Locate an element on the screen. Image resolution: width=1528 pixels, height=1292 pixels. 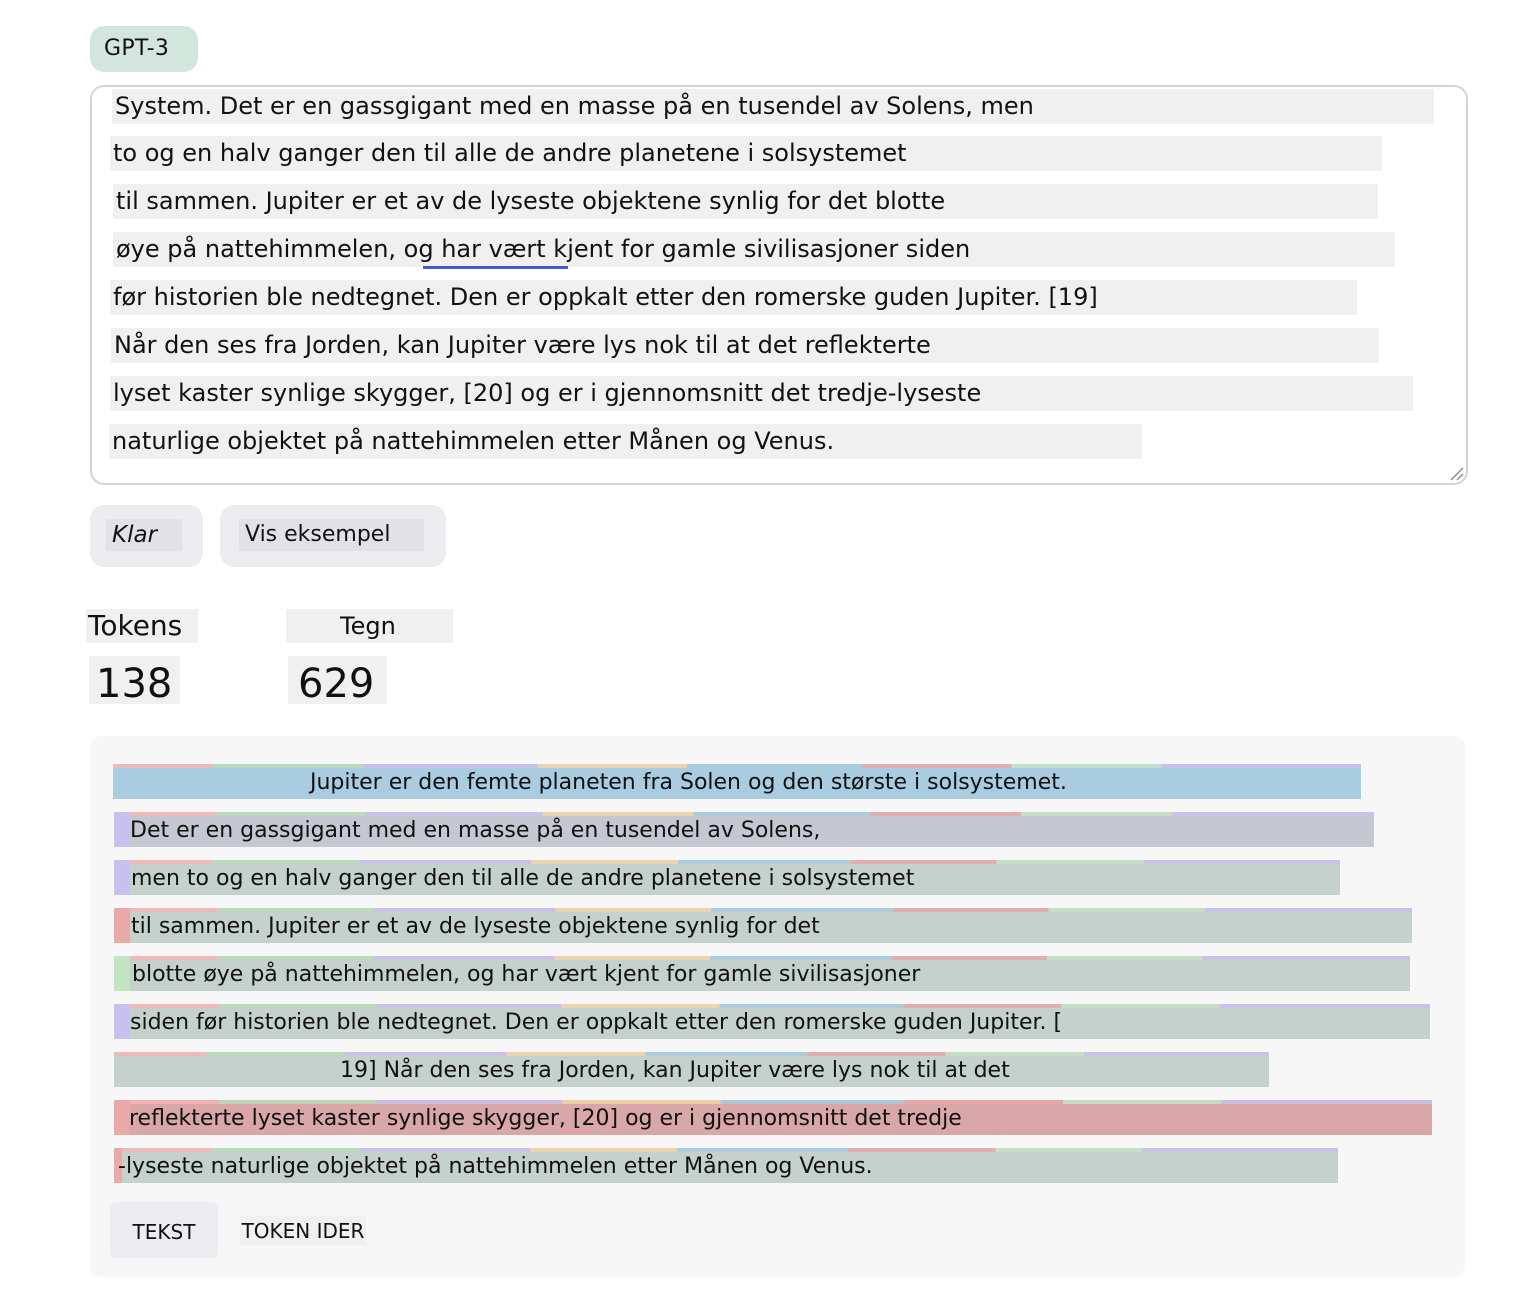
clear-button: Klar is located at coordinates (146, 536).